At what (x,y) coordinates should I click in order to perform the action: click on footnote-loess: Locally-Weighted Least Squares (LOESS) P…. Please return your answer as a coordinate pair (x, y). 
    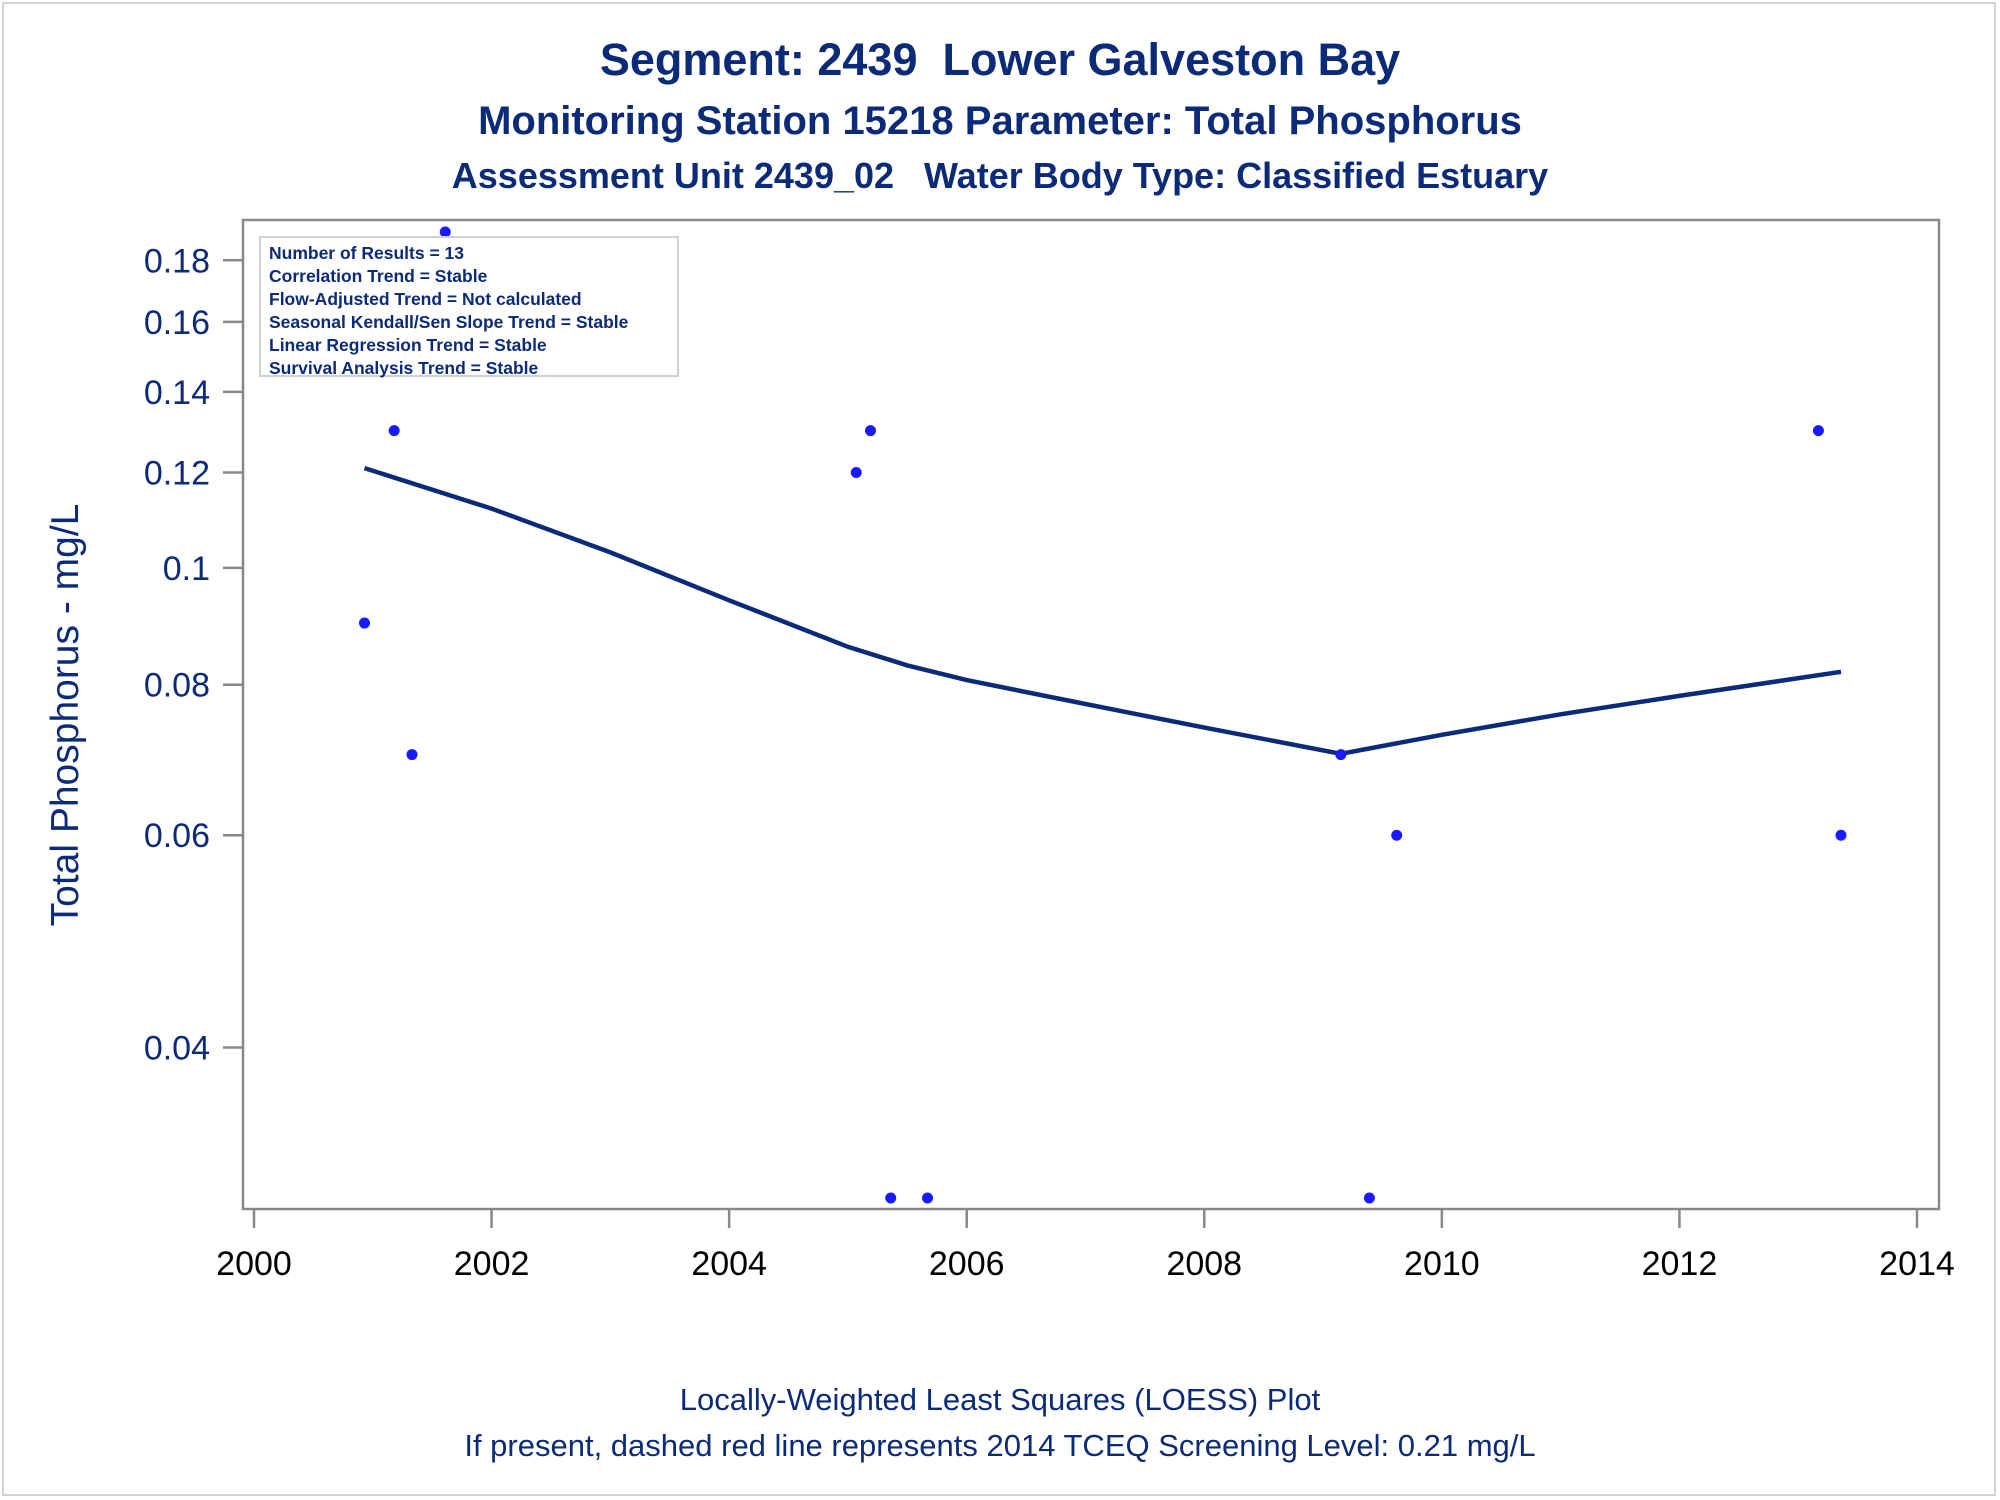
    Looking at the image, I should click on (1000, 1399).